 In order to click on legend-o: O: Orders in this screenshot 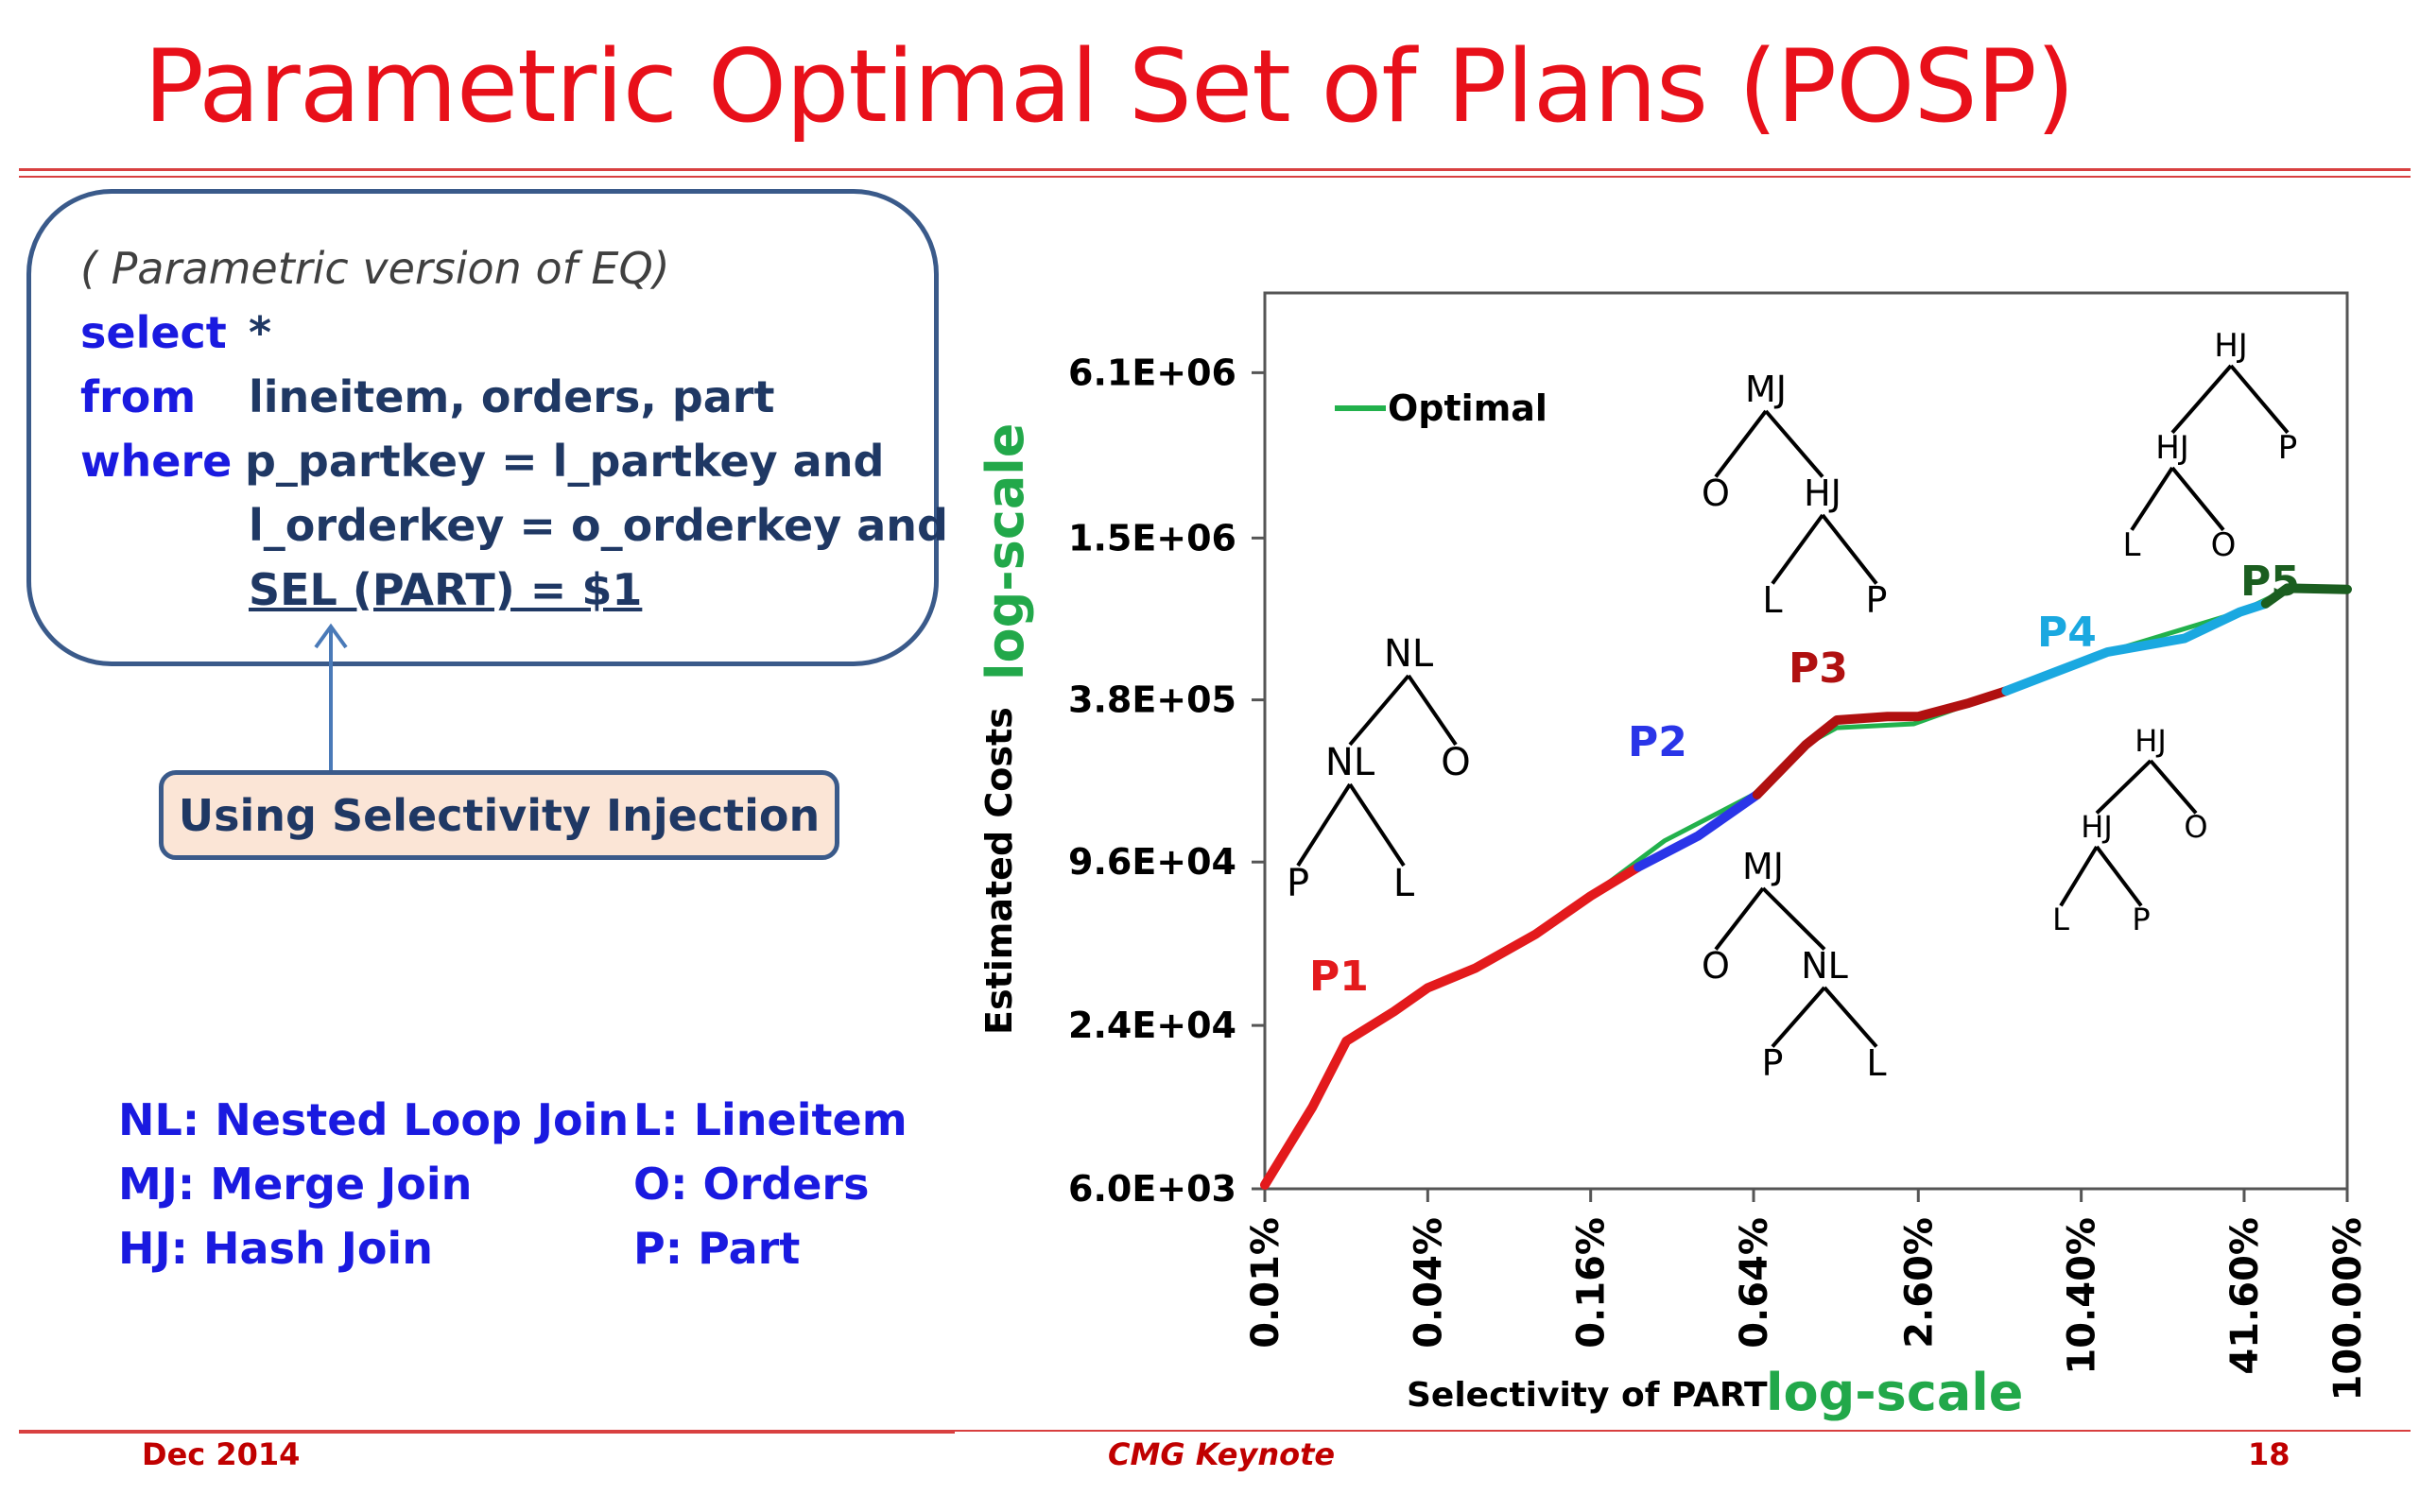, I will do `click(751, 1184)`.